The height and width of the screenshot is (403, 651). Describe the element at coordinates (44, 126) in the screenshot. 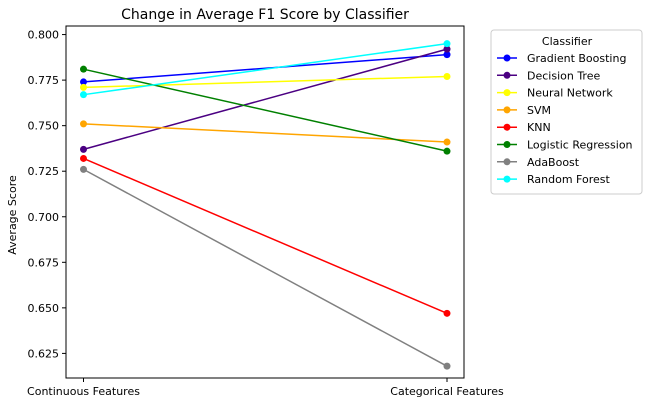

I see `y-tick-label: 0.750` at that location.